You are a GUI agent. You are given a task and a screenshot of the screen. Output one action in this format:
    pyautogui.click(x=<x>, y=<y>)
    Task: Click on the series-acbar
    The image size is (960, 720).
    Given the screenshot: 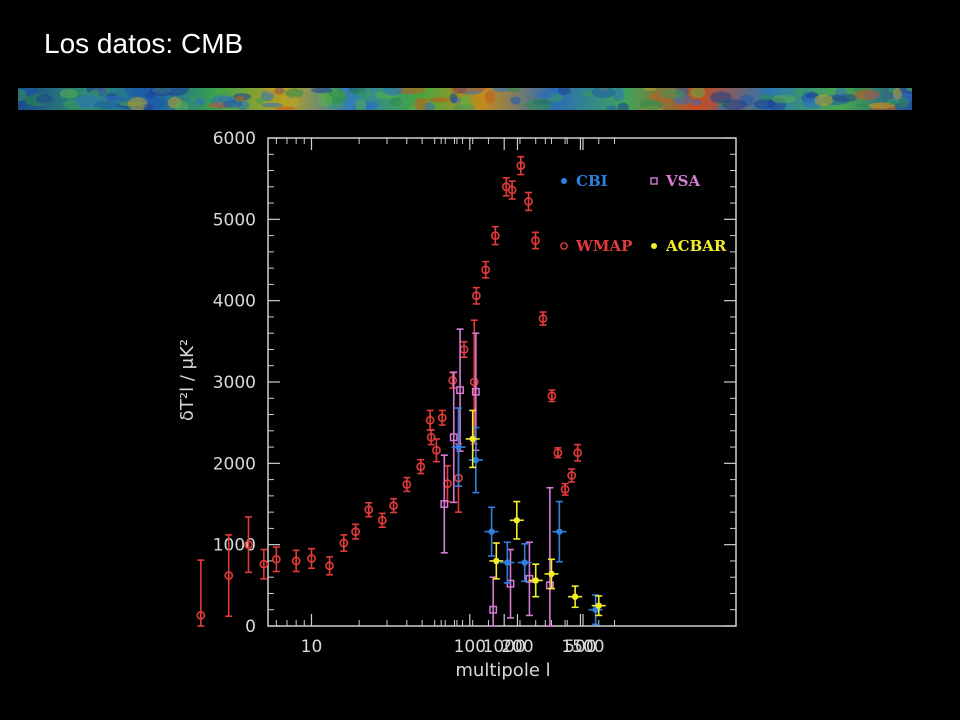 What is the action you would take?
    pyautogui.click(x=535, y=513)
    